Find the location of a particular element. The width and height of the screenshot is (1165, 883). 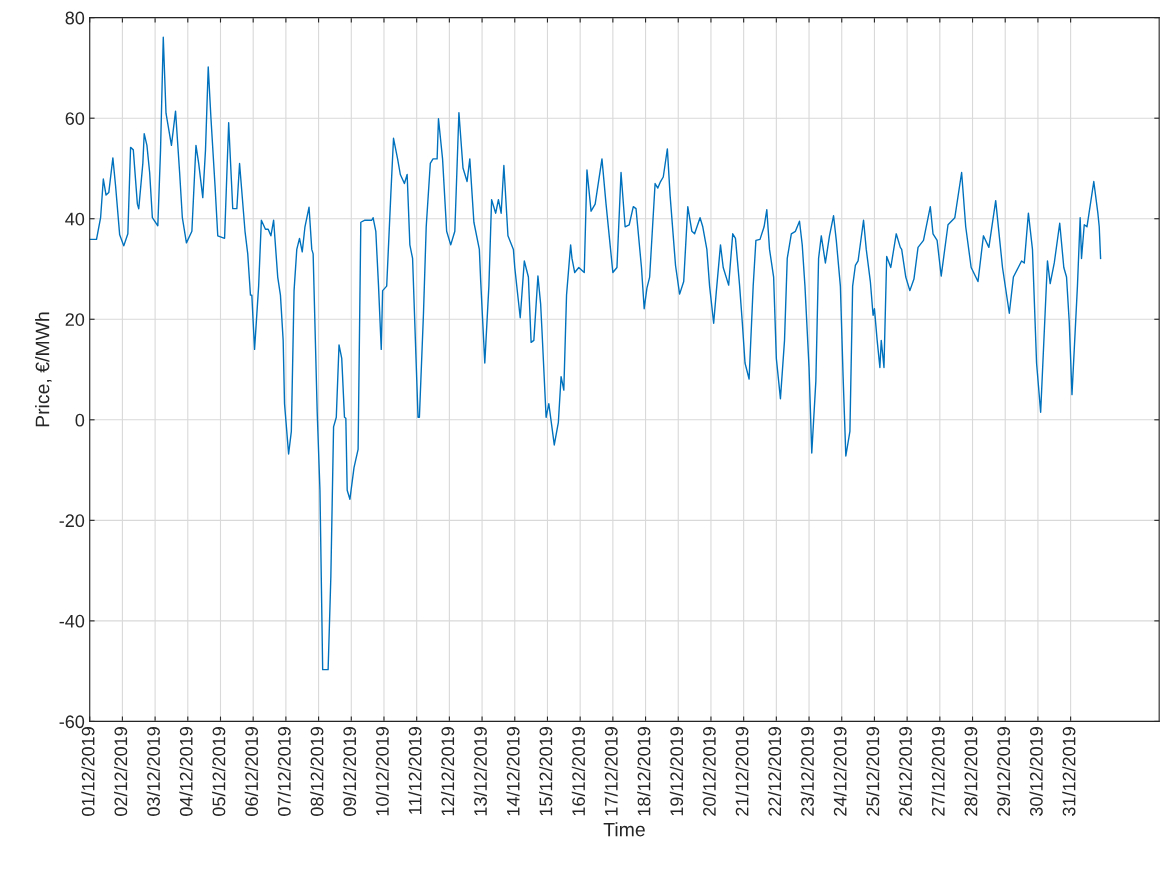

y-tick-label: -40 is located at coordinates (72, 621).